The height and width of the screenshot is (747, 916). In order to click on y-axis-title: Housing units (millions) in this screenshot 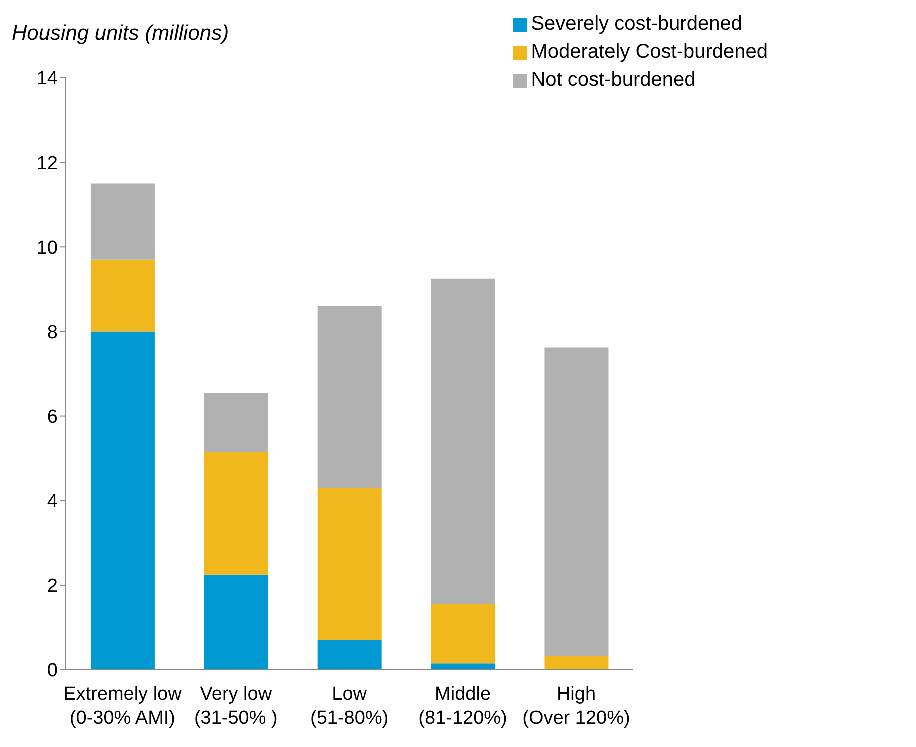, I will do `click(121, 34)`.